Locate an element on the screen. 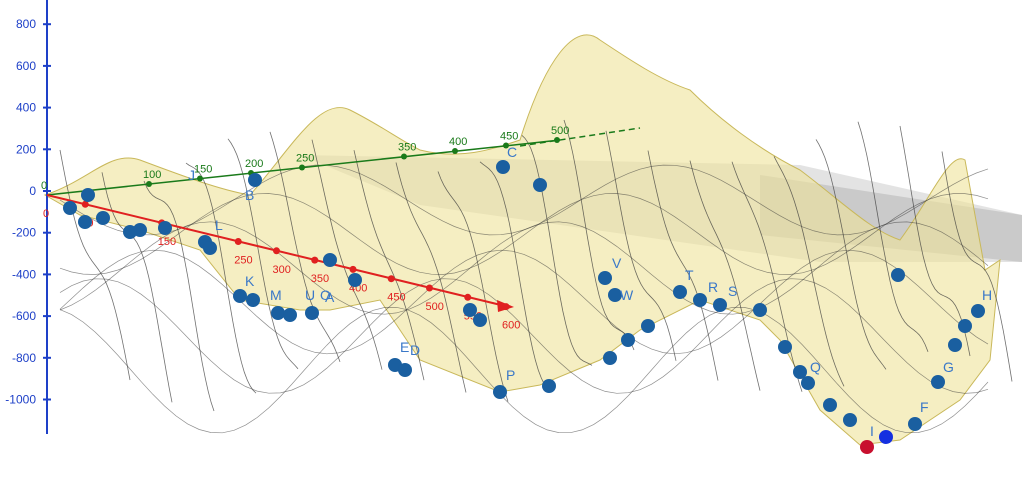 This screenshot has height=496, width=1022. point-label: U is located at coordinates (310, 295).